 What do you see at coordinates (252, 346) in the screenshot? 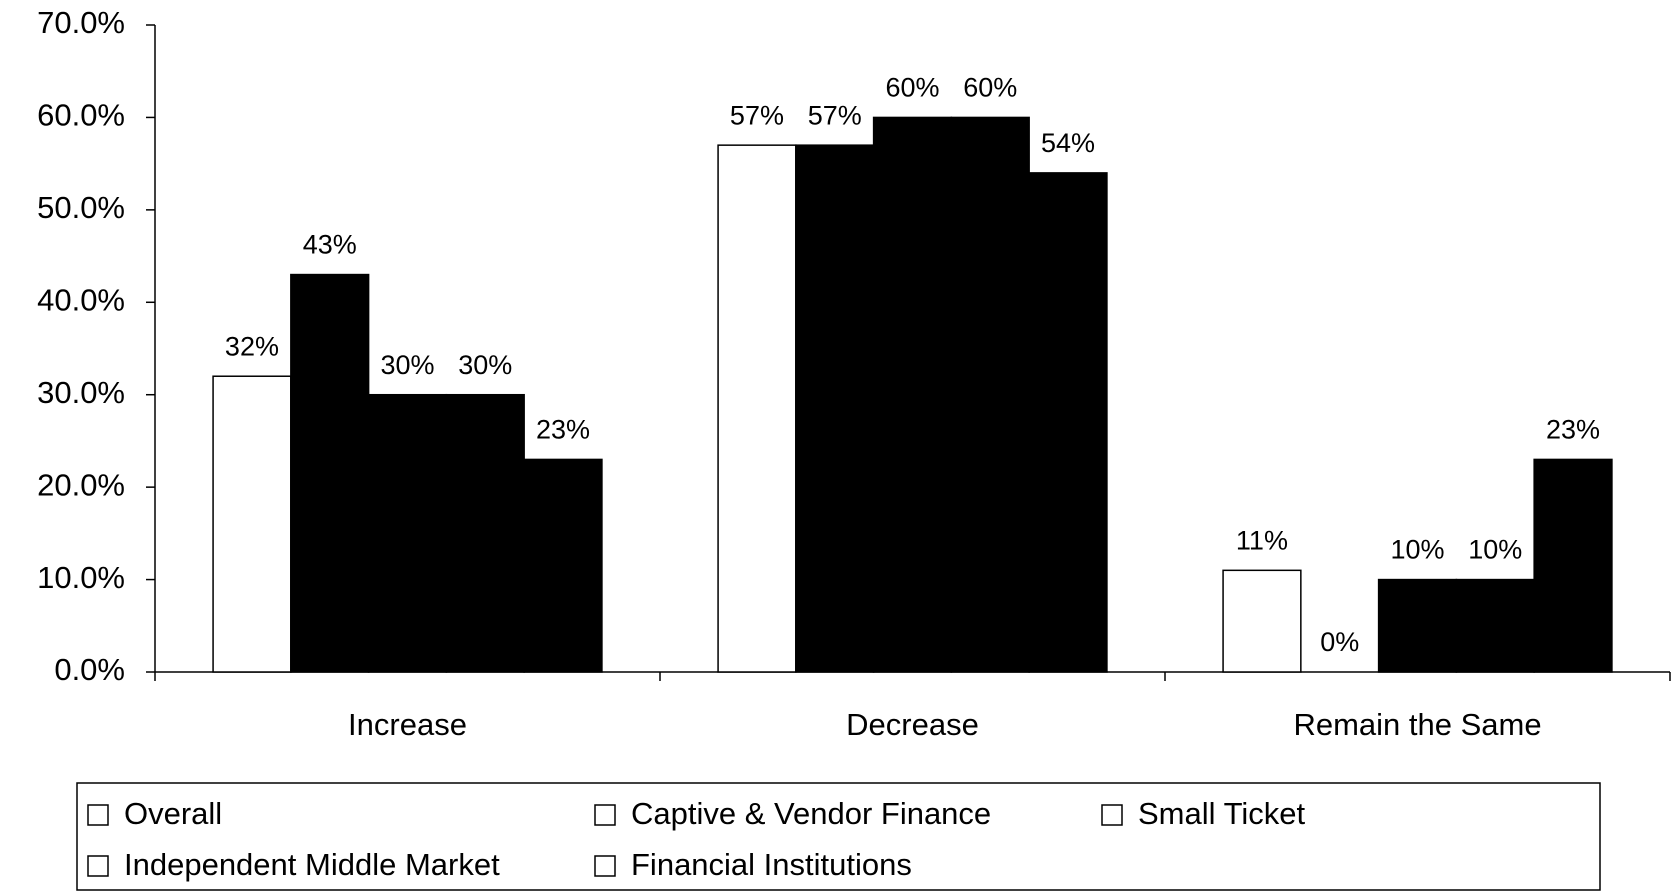
I see `value-label: 32%` at bounding box center [252, 346].